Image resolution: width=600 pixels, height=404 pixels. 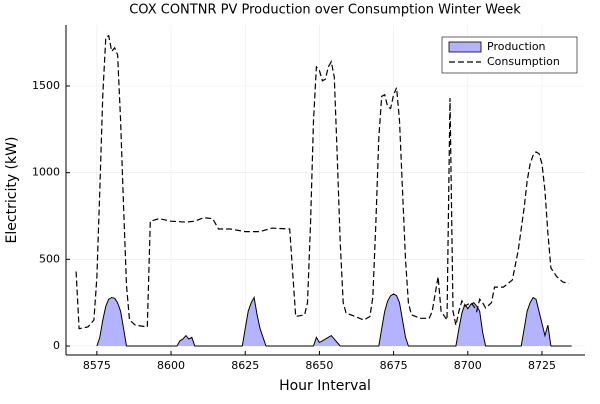 What do you see at coordinates (325, 386) in the screenshot?
I see `x-axis-label: Hour Interval` at bounding box center [325, 386].